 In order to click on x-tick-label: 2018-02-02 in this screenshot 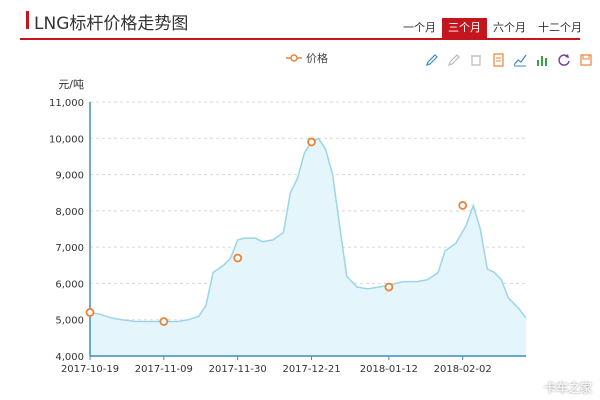, I will do `click(463, 369)`.